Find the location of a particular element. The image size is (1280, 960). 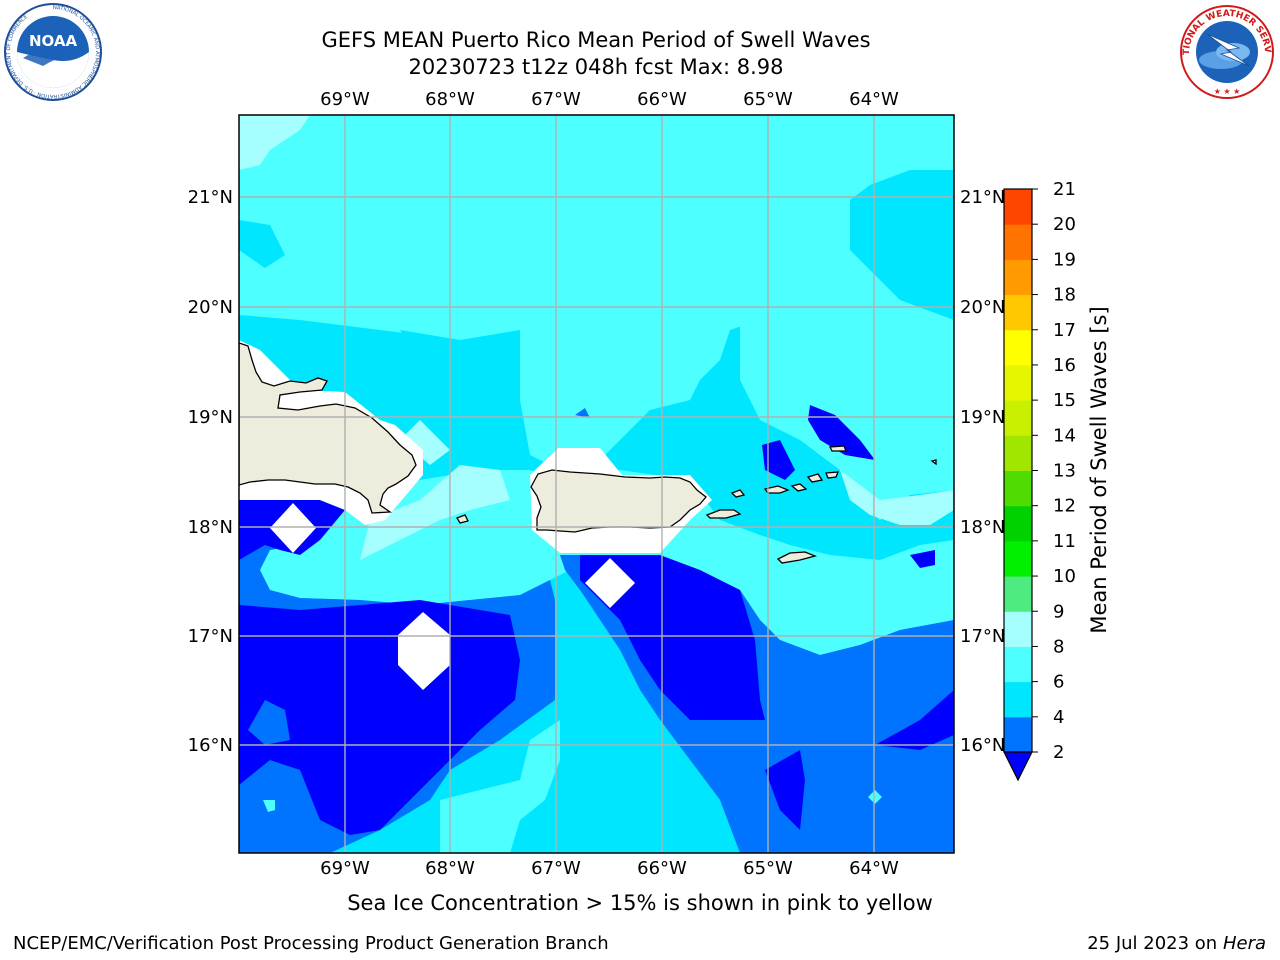

lon-label-bottom: 65°W is located at coordinates (768, 868).